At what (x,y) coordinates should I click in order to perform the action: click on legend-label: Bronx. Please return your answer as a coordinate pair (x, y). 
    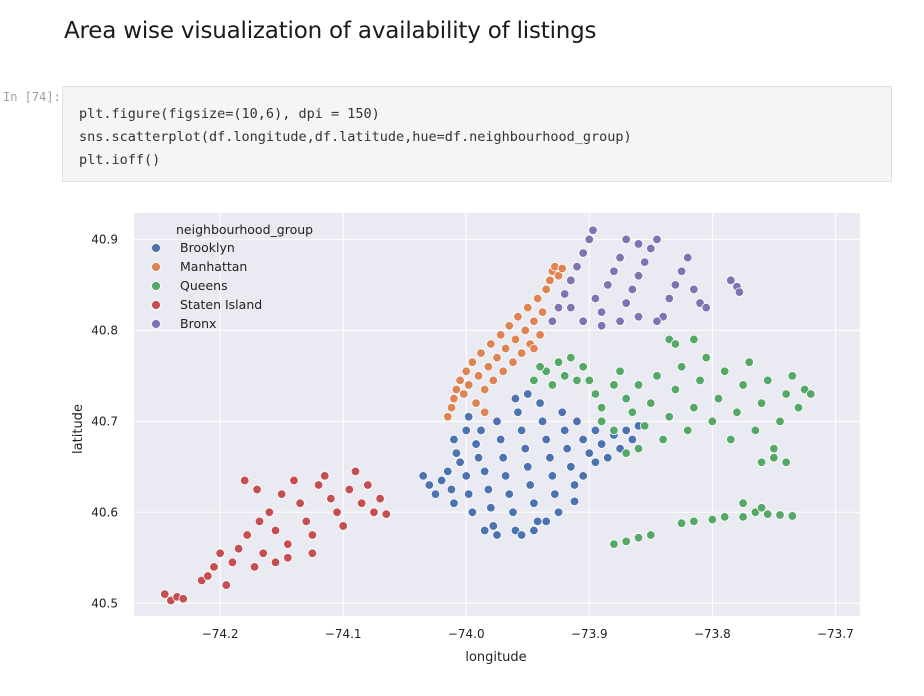
    Looking at the image, I should click on (198, 323).